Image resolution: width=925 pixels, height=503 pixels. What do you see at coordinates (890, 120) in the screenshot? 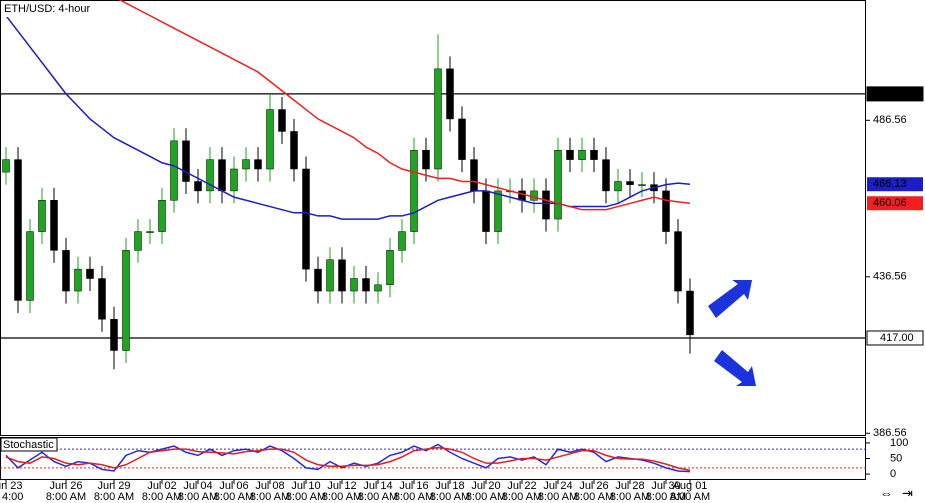
I see `y-tick-label: 486.56` at bounding box center [890, 120].